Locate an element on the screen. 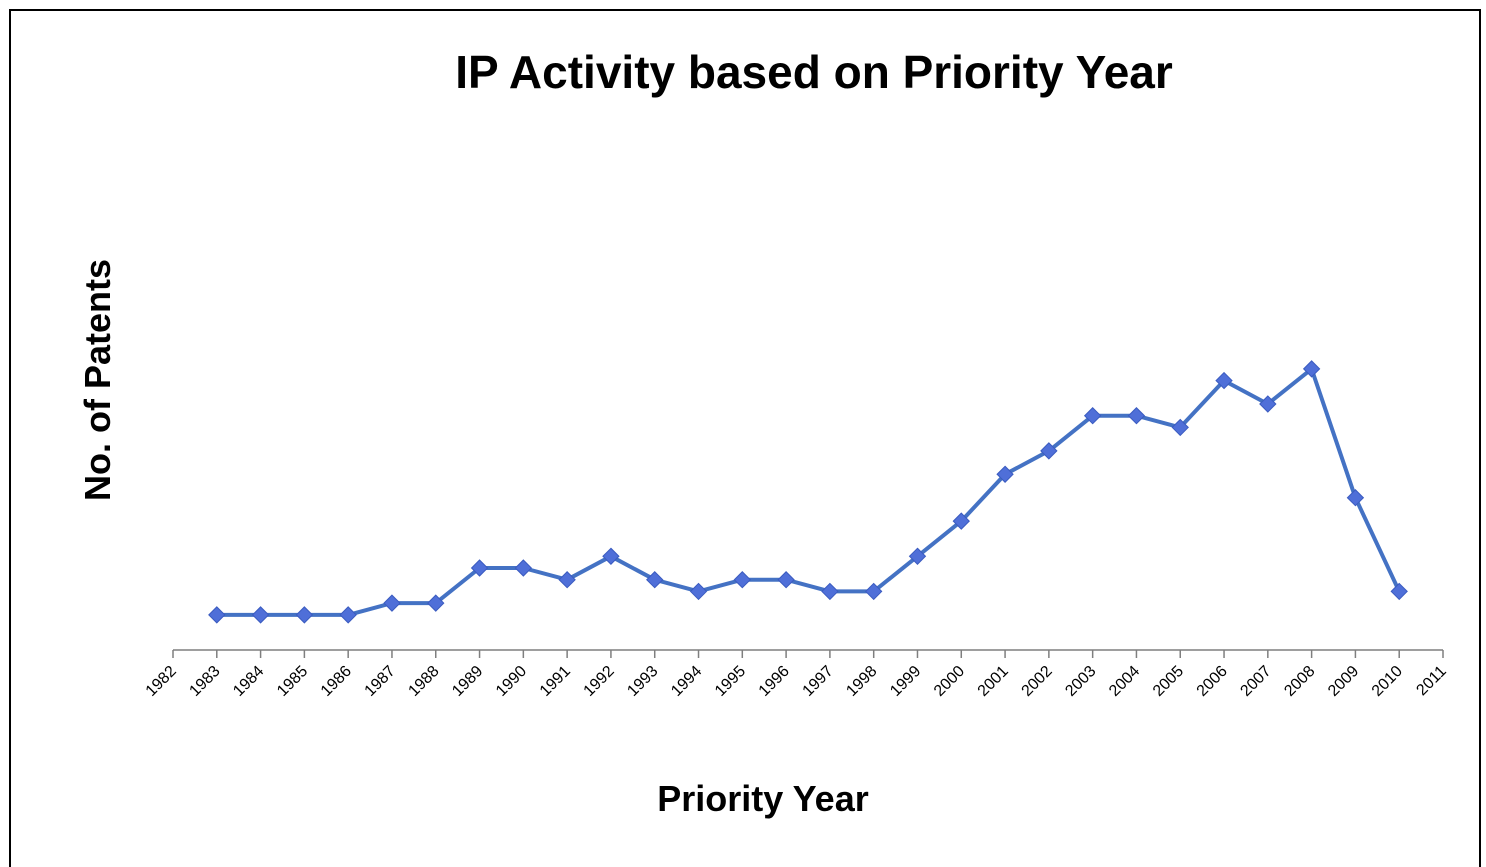  x-tick-label: 1993 is located at coordinates (642, 681).